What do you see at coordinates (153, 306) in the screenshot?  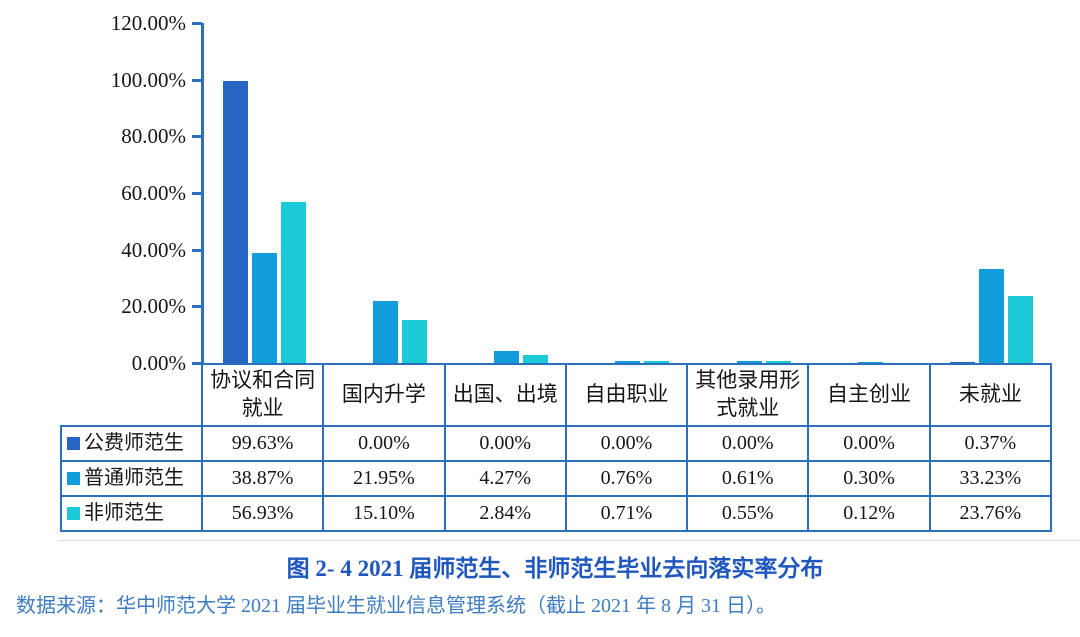 I see `y-axis-tick-label: 20.00%` at bounding box center [153, 306].